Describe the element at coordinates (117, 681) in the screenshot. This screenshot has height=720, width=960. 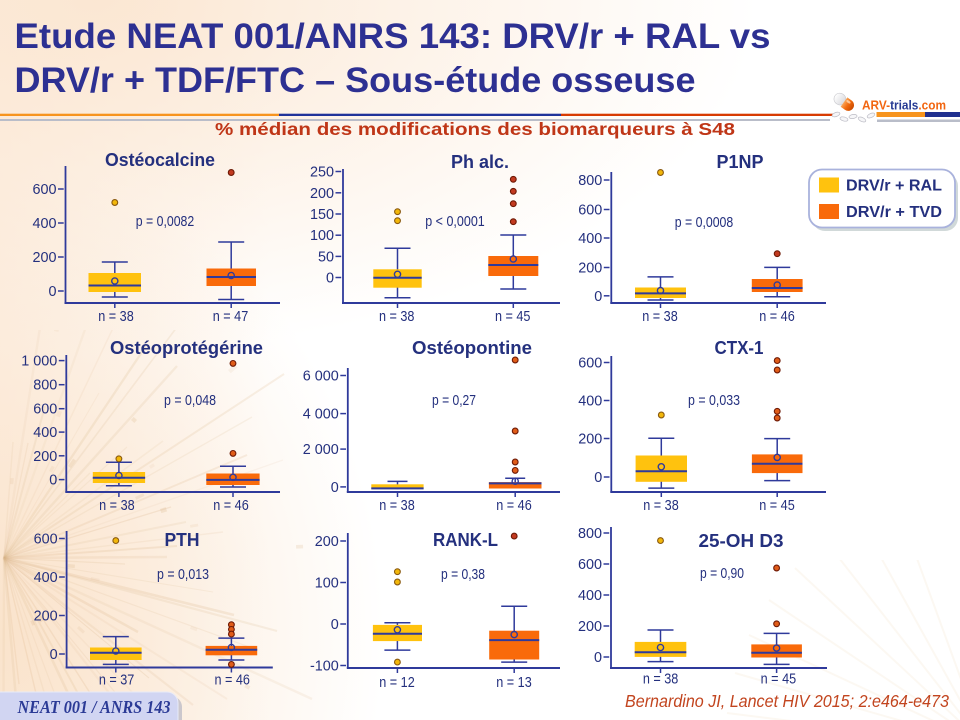
I see `svg-text: n = 37` at that location.